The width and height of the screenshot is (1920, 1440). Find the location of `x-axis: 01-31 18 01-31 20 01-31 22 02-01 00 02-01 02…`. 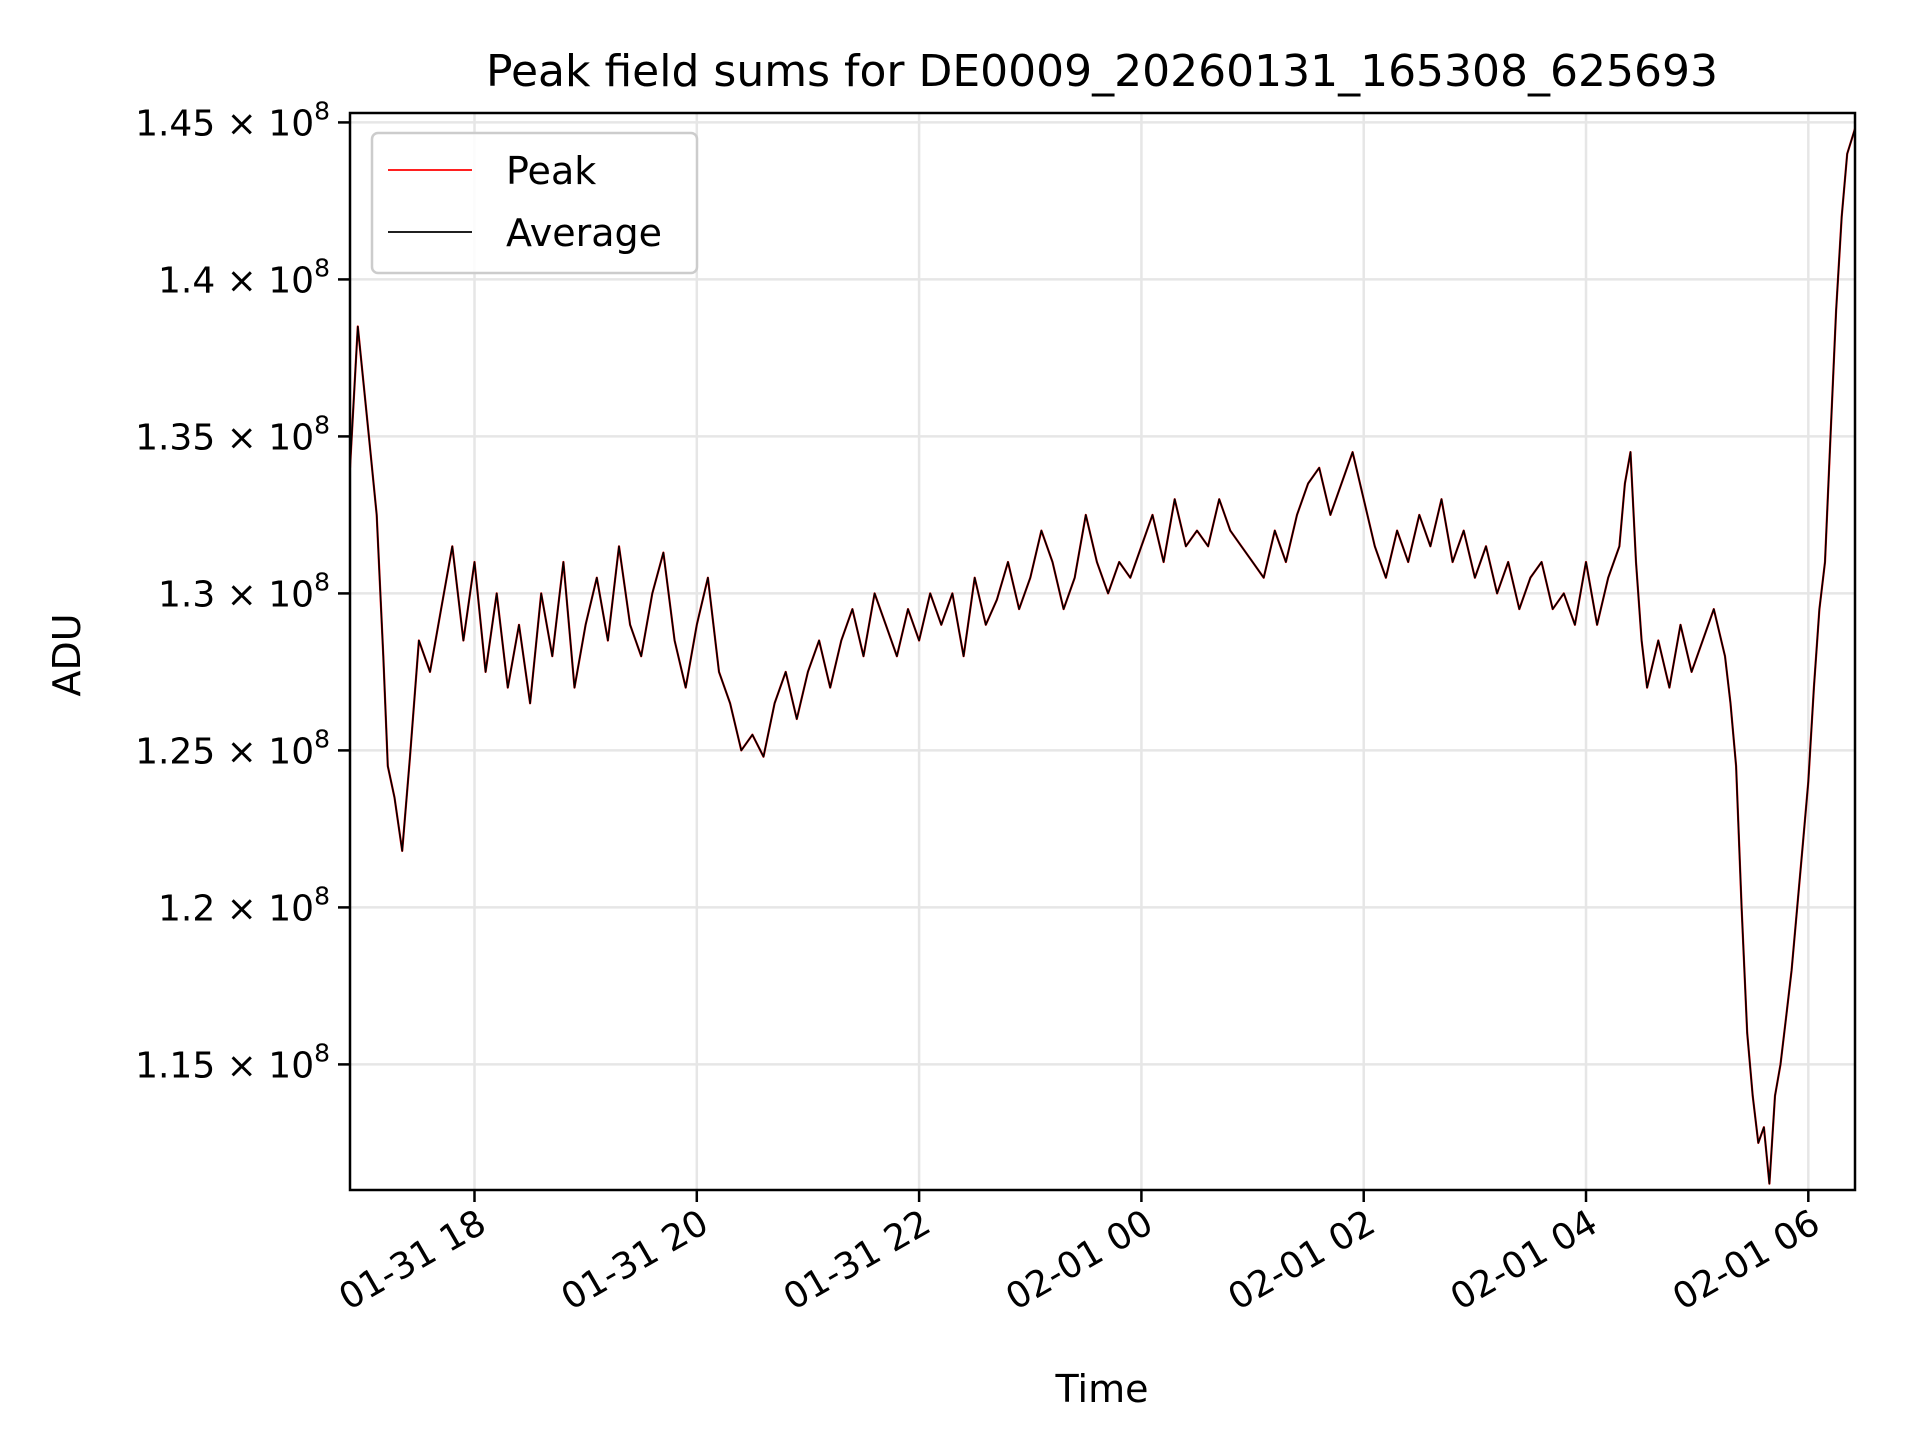

x-axis: 01-31 18 01-31 20 01-31 22 02-01 00 02-01 02… is located at coordinates (1079, 1254).